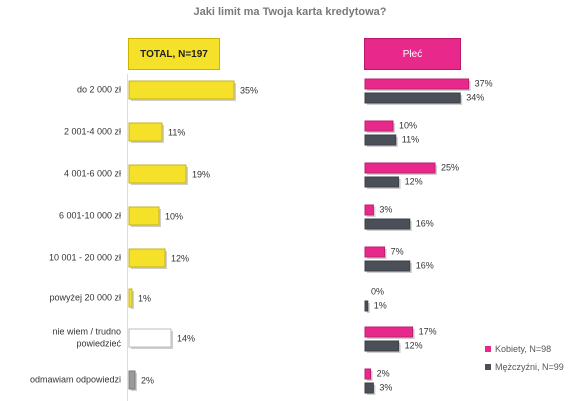 This screenshot has width=580, height=401. What do you see at coordinates (98, 343) in the screenshot?
I see `category-label: powiedzieć` at bounding box center [98, 343].